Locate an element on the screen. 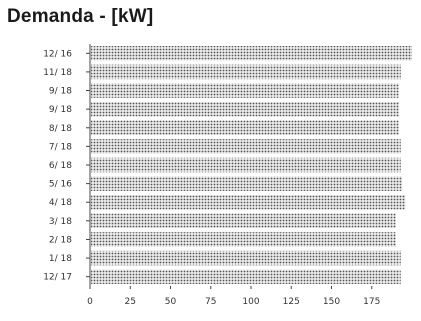  y-tick-label: 4/ 18 is located at coordinates (60, 203).